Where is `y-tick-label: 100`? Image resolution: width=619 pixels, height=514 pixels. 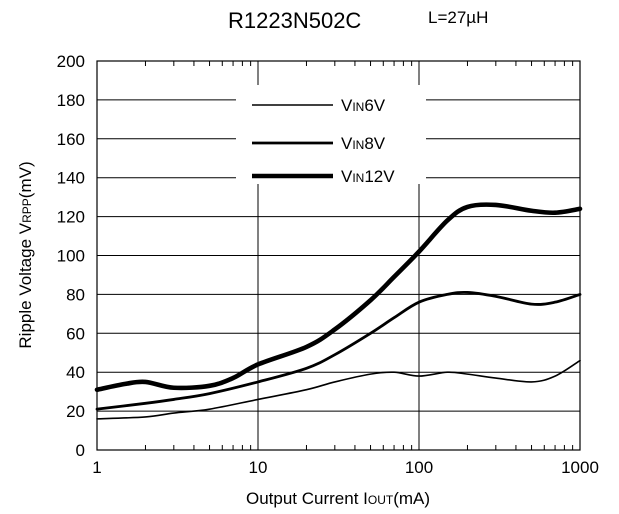
y-tick-label: 100 is located at coordinates (71, 256).